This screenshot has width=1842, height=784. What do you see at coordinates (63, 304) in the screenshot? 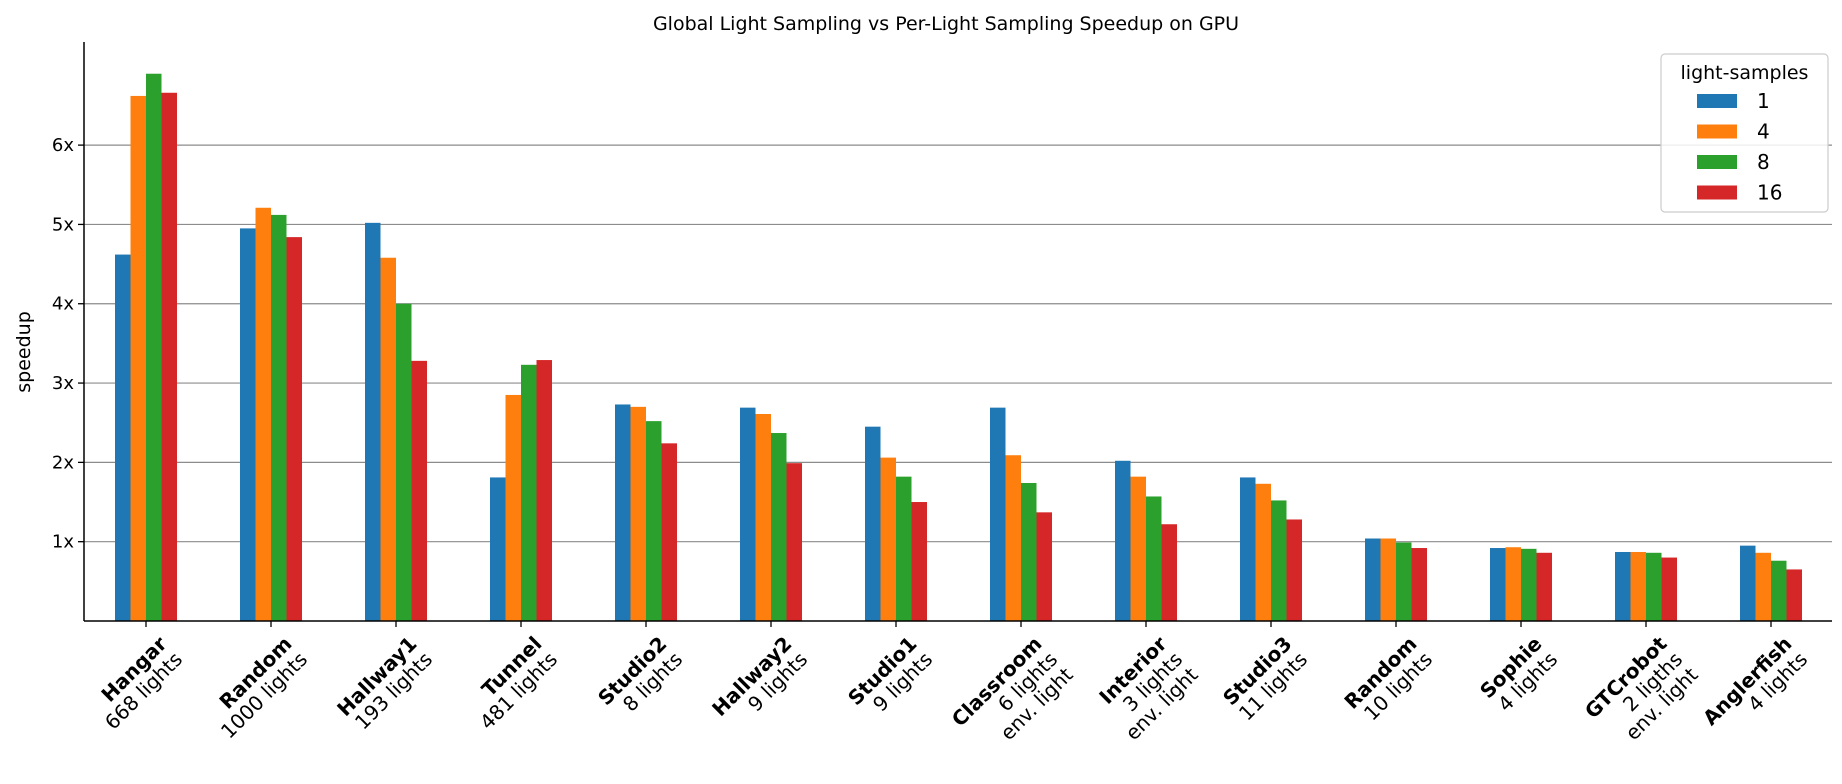
I see `y-tick-label: 4x` at bounding box center [63, 304].